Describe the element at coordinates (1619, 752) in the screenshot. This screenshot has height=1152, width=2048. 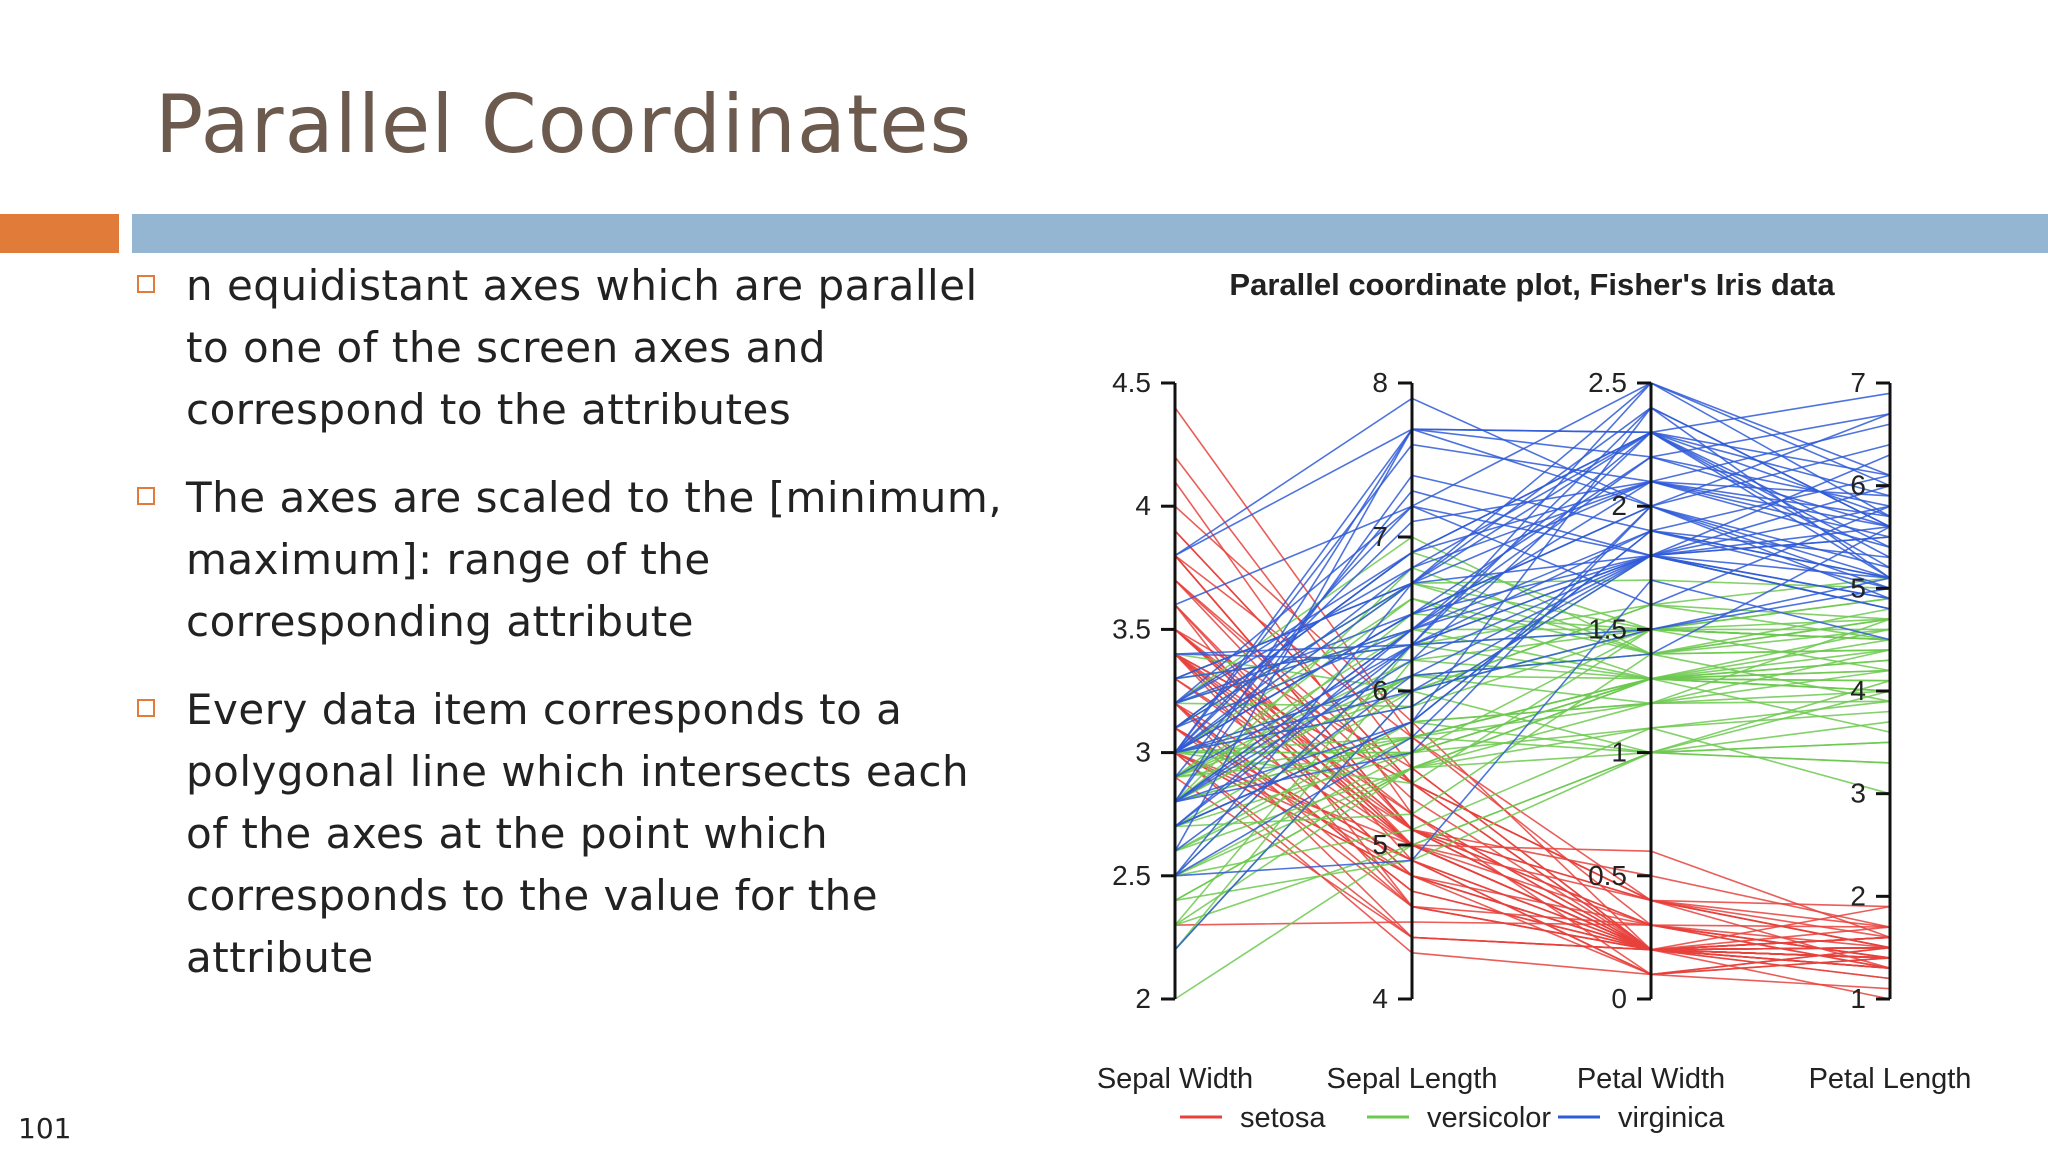
I see `tick-label: 1` at that location.